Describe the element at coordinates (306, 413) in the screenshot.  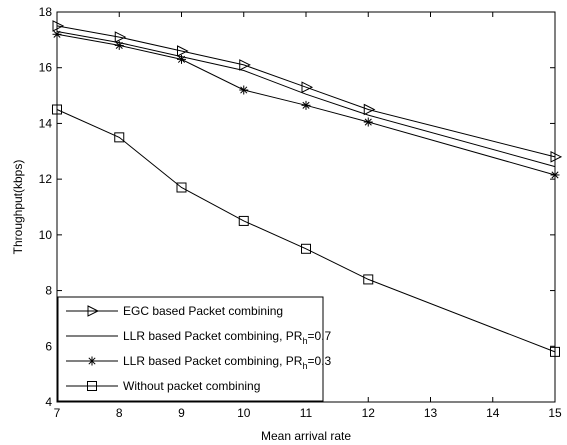
I see `x-tick-label: 11` at that location.